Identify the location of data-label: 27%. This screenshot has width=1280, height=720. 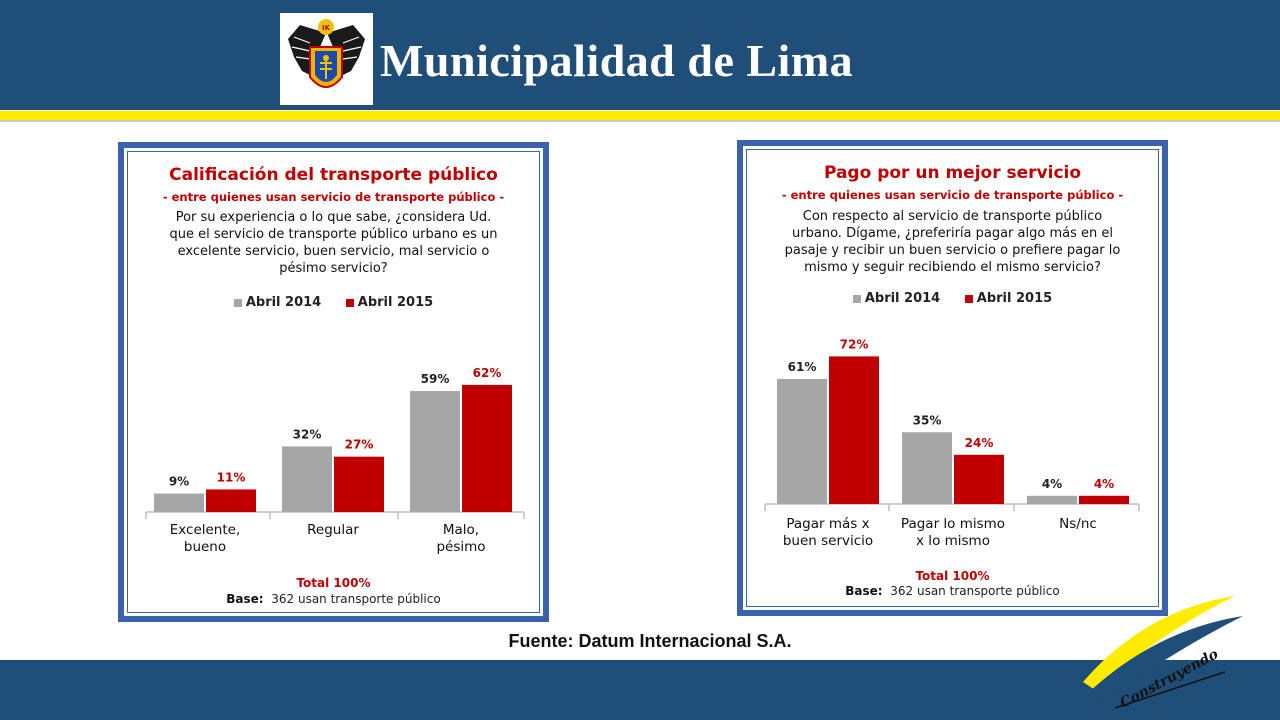
(359, 445).